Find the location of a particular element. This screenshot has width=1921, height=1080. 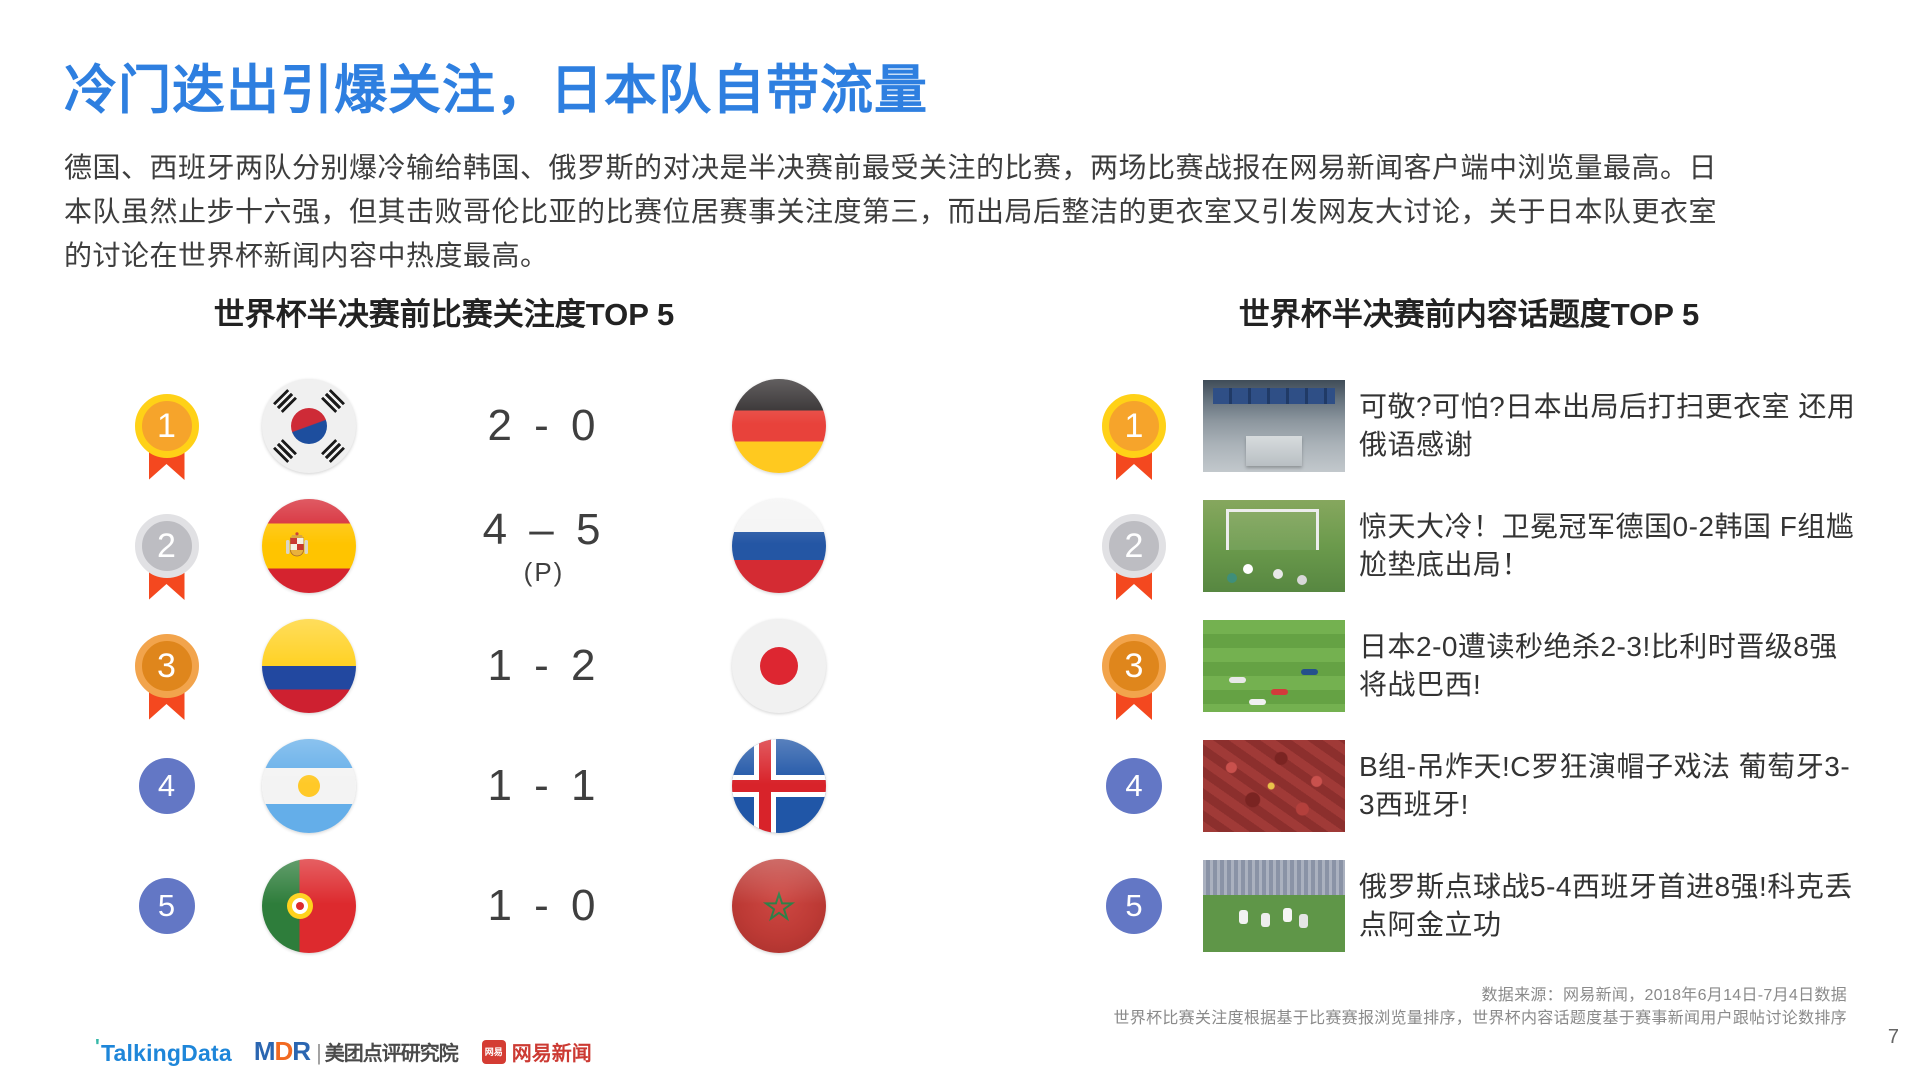

topic-row-3: 3 日本2-0遭读秒绝杀2-3!比利时晋级8强将战巴西! is located at coordinates (1474, 666).